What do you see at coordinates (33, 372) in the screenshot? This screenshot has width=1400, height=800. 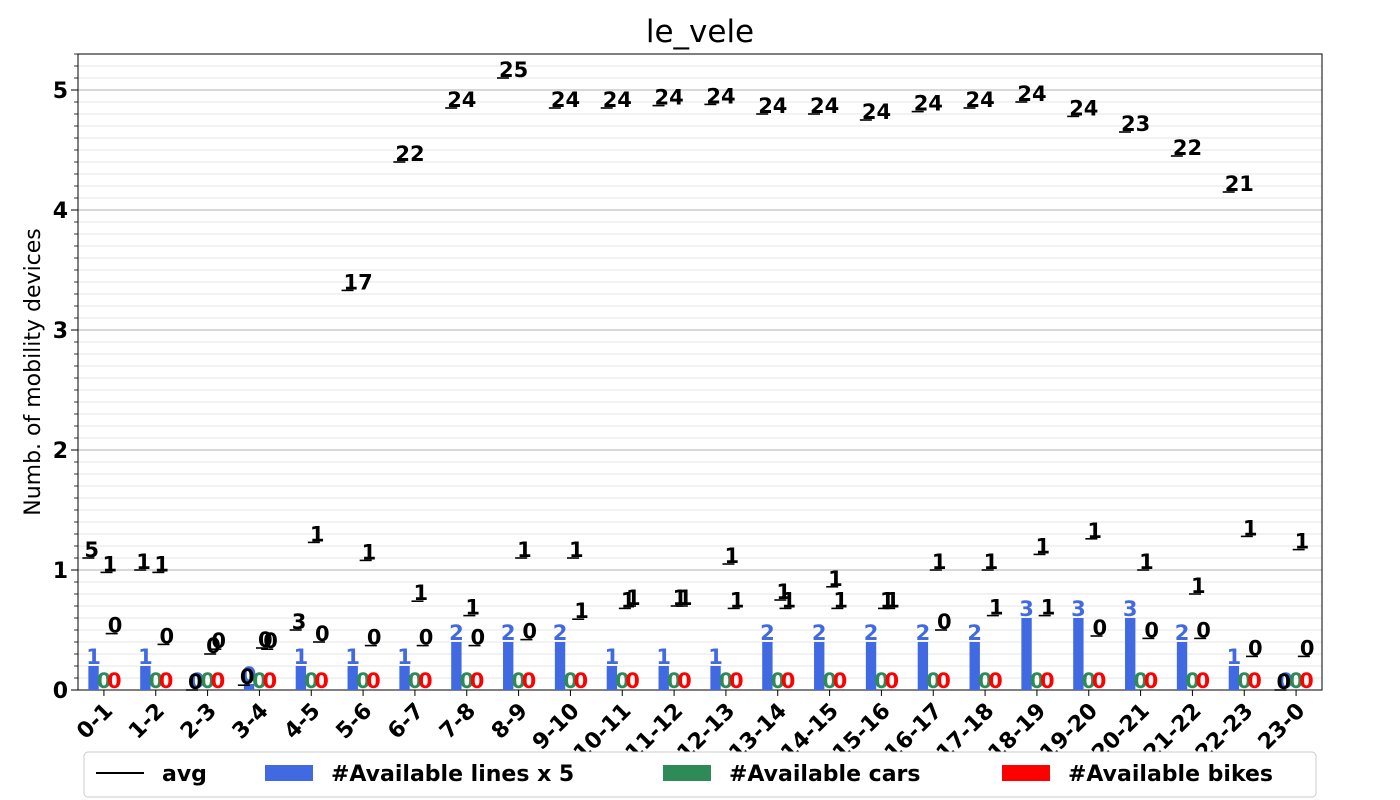 I see `y-axis-label: Numb. of mobility devices` at bounding box center [33, 372].